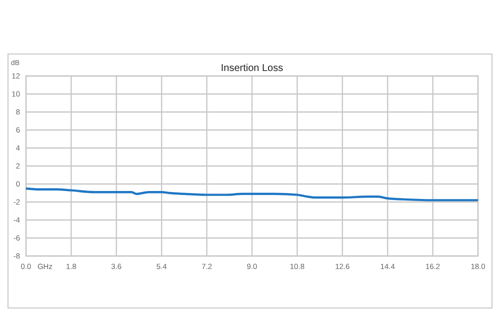 This screenshot has width=500, height=333. I want to click on line-series, so click(252, 194).